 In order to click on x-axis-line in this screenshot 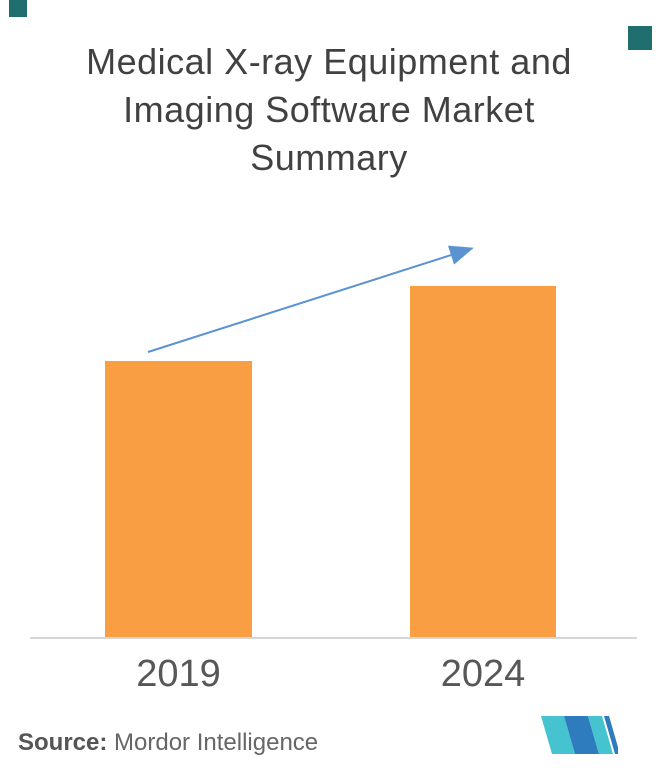, I will do `click(333, 638)`.